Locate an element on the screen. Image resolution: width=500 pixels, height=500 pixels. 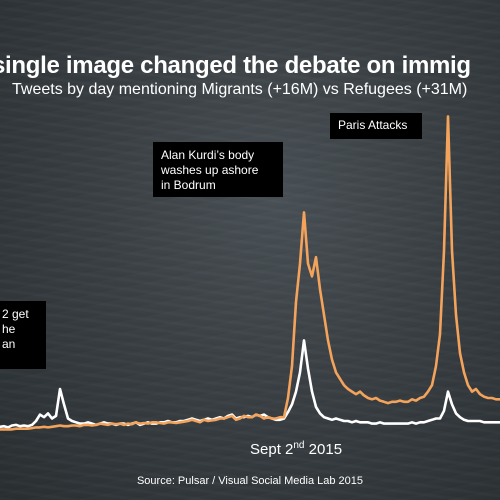
annotation-line: an is located at coordinates (9, 344).